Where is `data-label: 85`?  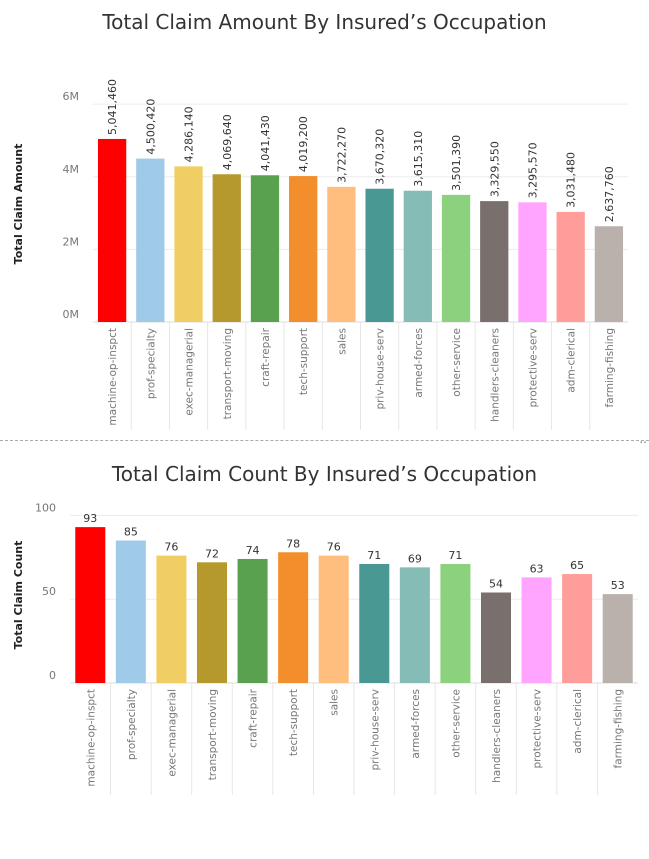 data-label: 85 is located at coordinates (131, 532).